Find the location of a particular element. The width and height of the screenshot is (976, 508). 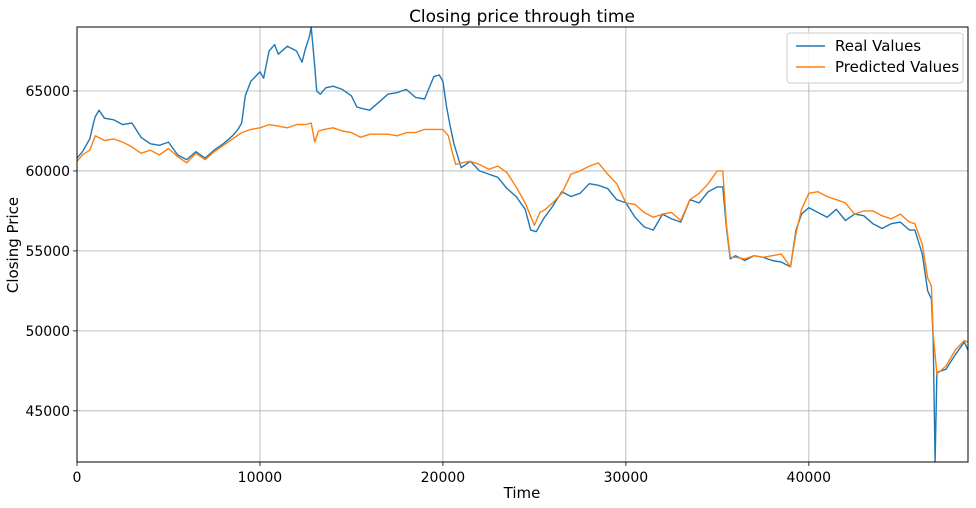

x-tick-label: 40000 is located at coordinates (809, 478).